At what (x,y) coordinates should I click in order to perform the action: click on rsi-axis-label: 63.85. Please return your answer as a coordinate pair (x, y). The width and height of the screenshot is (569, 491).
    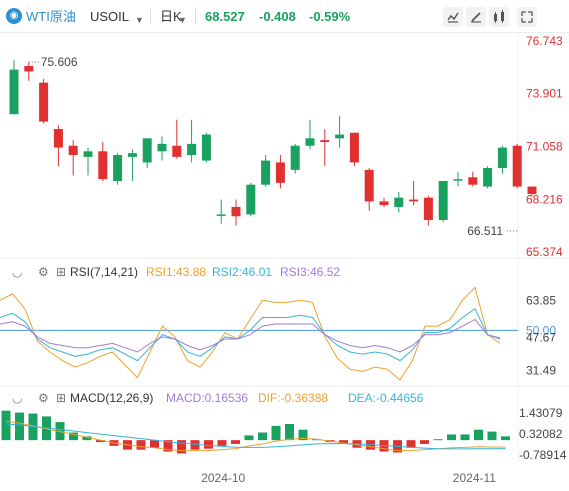
    Looking at the image, I should click on (541, 301).